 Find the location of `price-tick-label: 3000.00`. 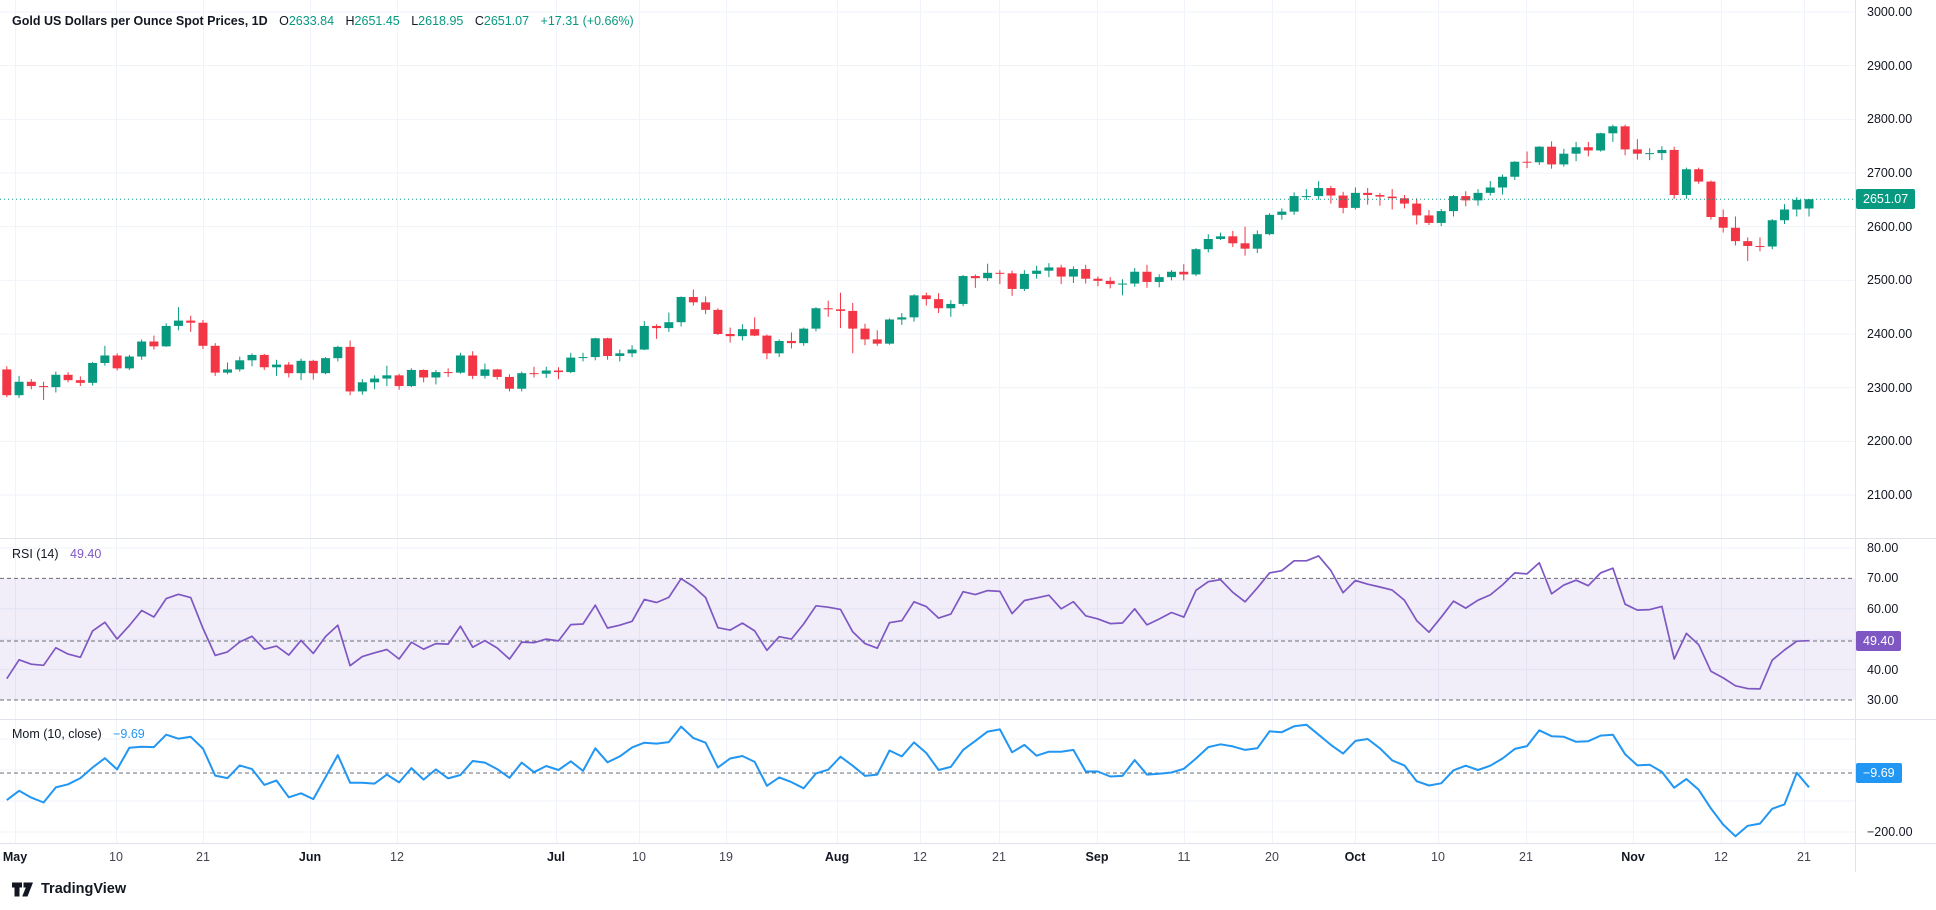

price-tick-label: 3000.00 is located at coordinates (1890, 12).